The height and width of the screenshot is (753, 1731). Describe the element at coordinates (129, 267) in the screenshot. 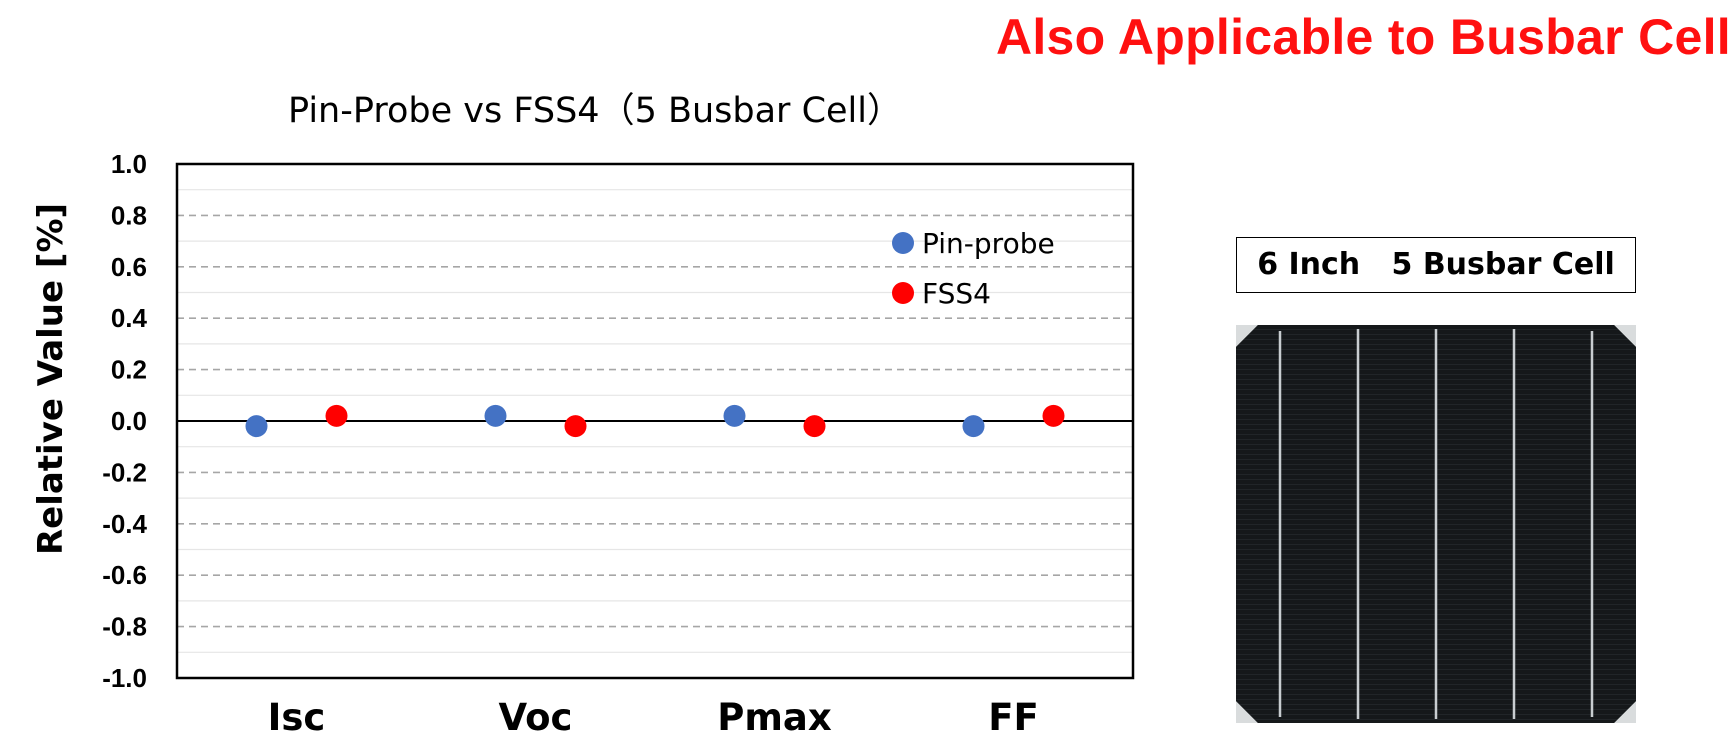

I see `y-tick-label: 0.6` at that location.